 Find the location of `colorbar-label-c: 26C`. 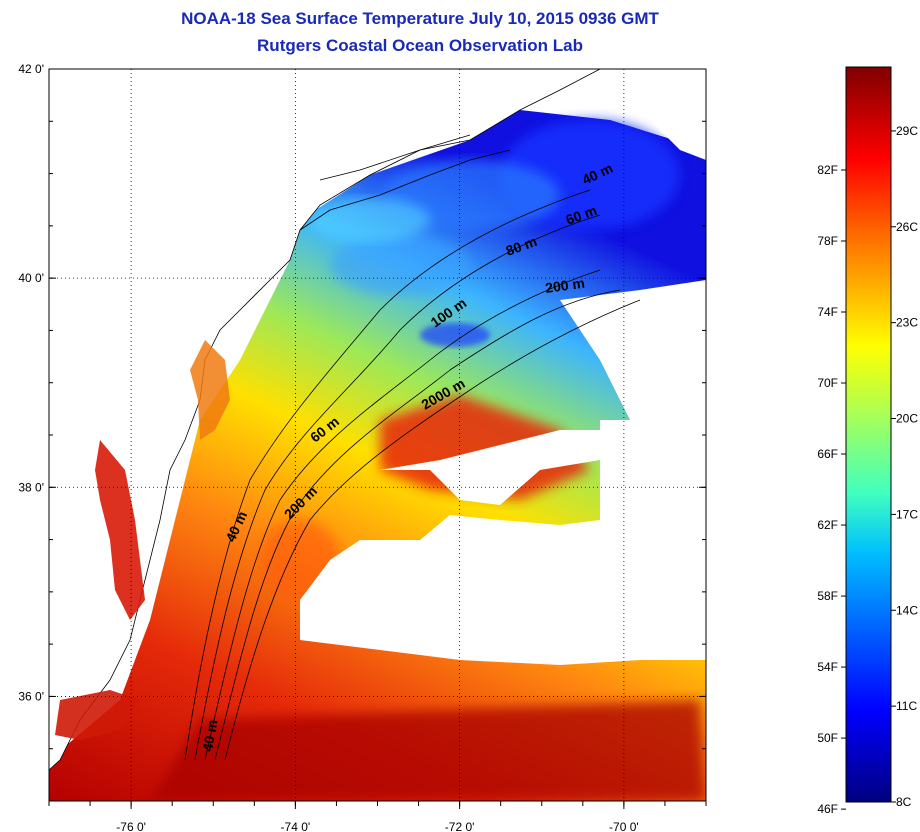

colorbar-label-c: 26C is located at coordinates (907, 227).